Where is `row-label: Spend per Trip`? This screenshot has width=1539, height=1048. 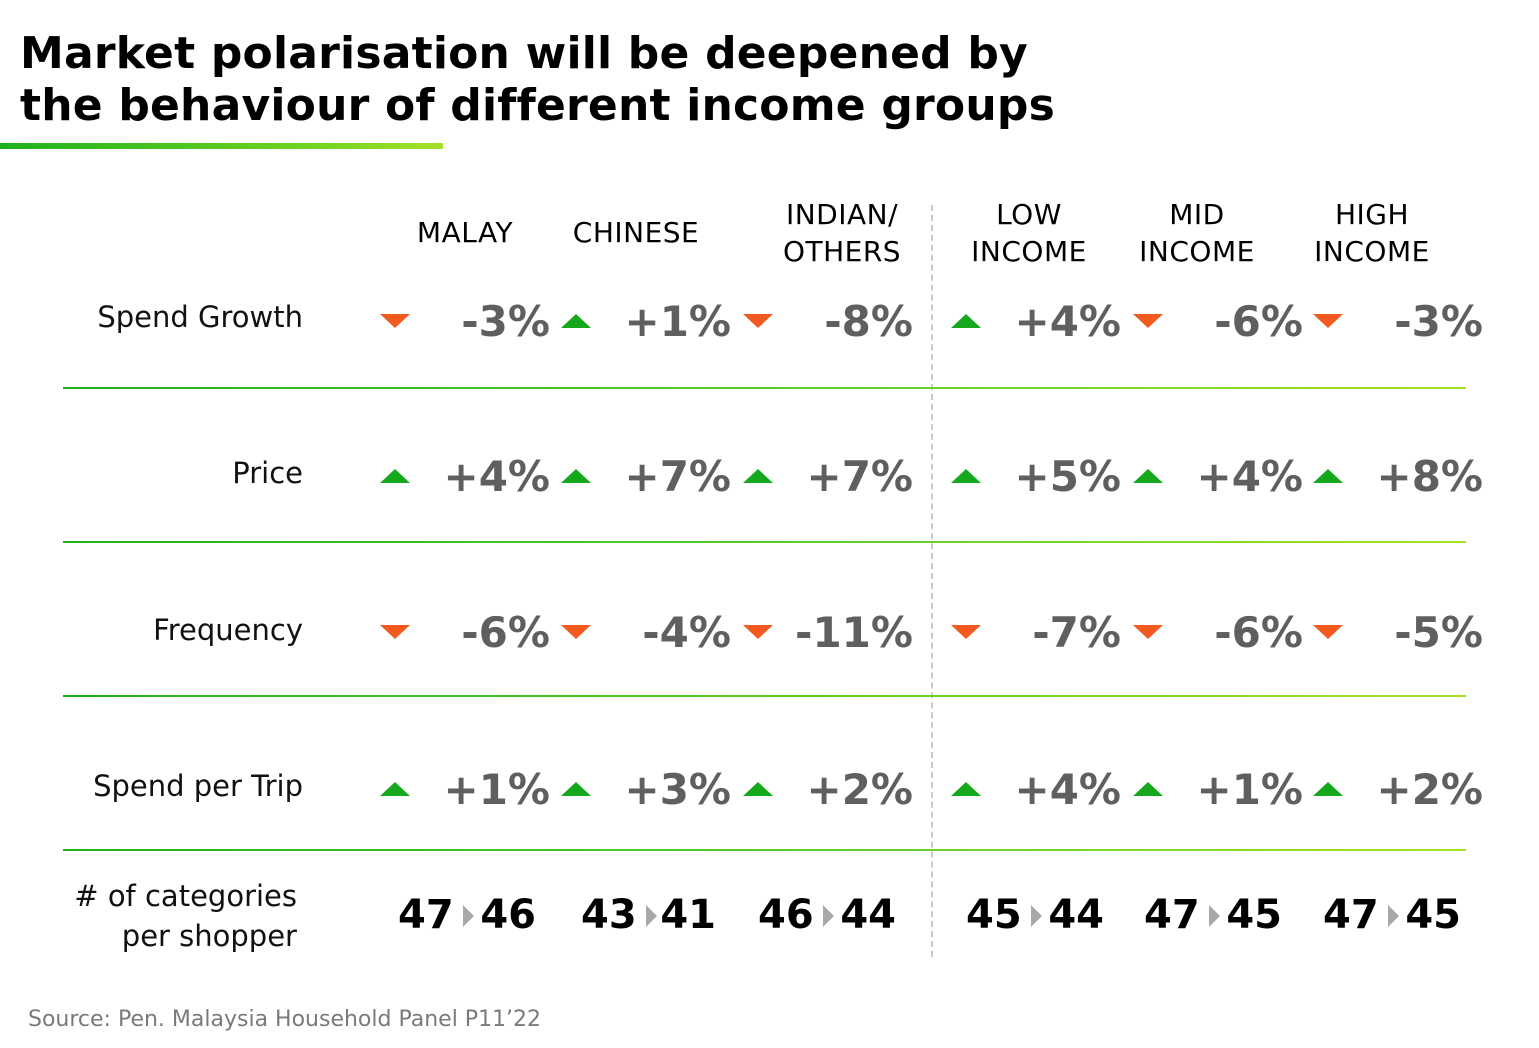
row-label: Spend per Trip is located at coordinates (198, 786).